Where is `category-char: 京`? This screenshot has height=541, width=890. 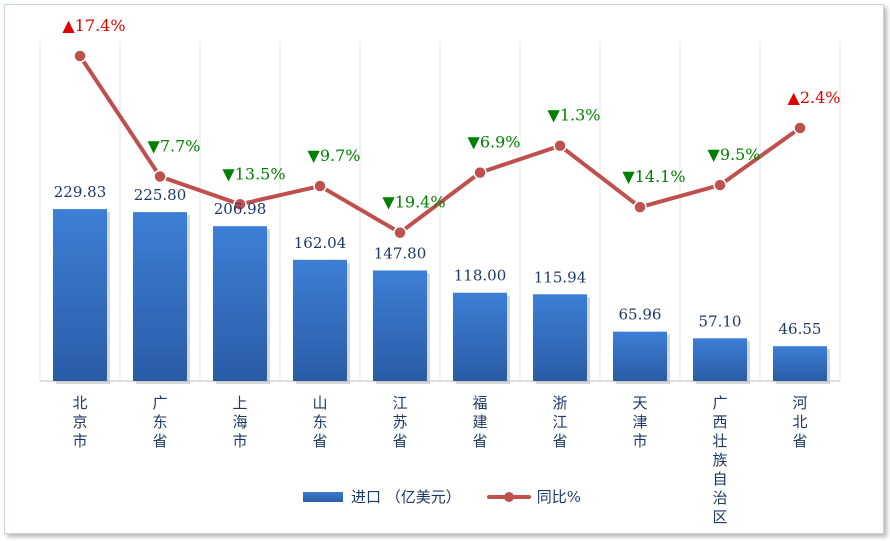
category-char: 京 is located at coordinates (79, 422).